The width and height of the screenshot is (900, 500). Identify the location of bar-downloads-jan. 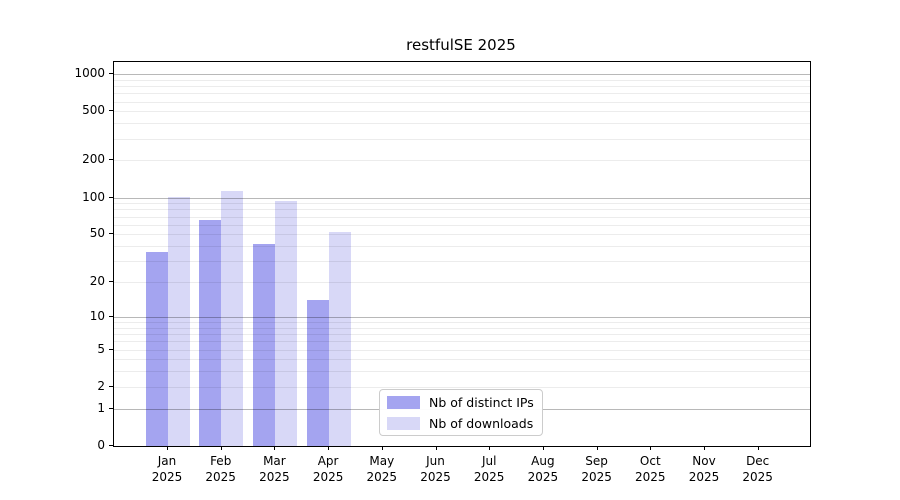
(178, 321).